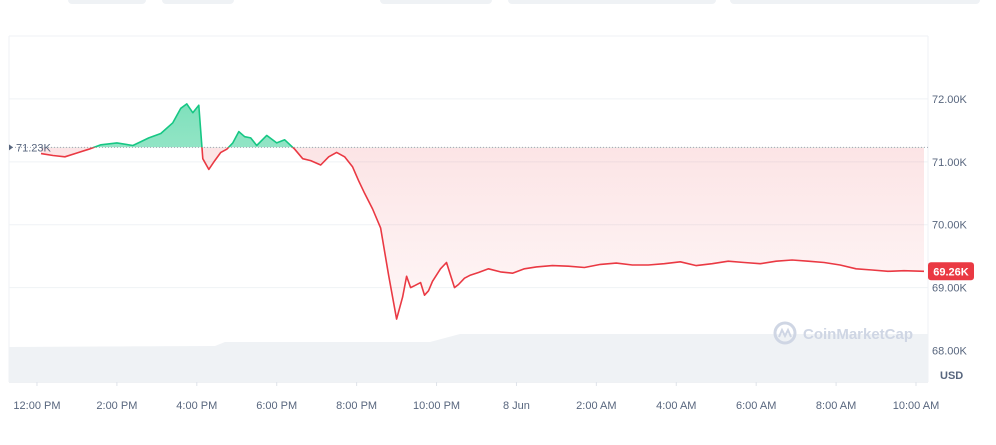 The width and height of the screenshot is (996, 445). I want to click on reference-marker: 71.23K, so click(30, 148).